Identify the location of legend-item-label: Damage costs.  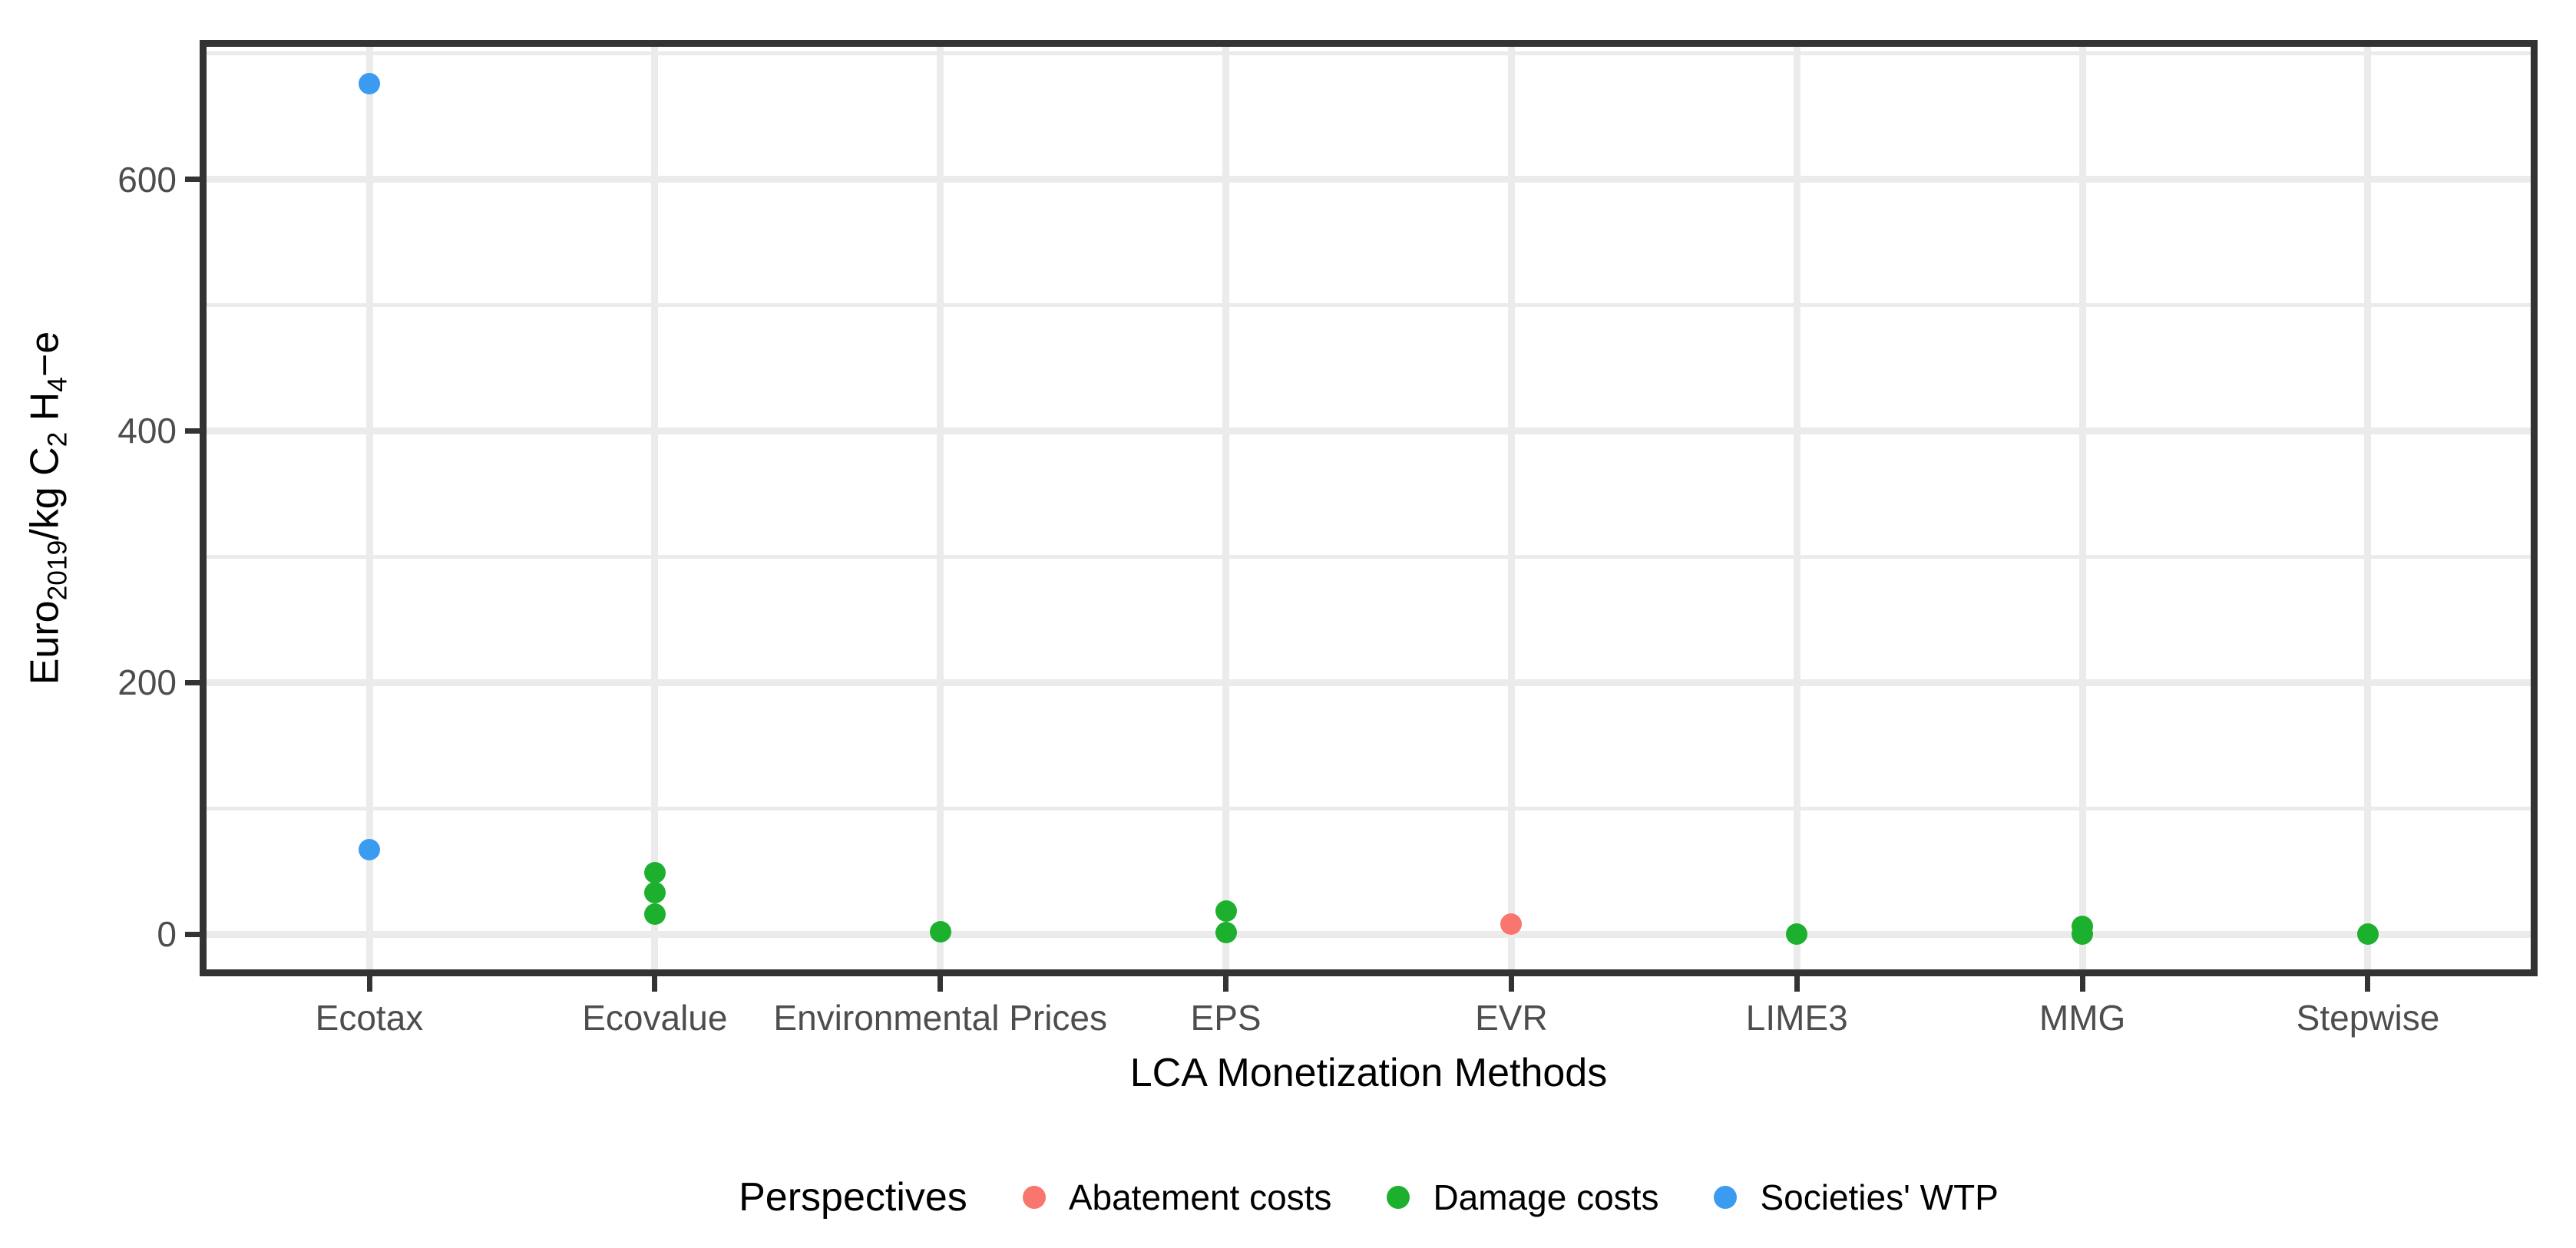
(1546, 1197).